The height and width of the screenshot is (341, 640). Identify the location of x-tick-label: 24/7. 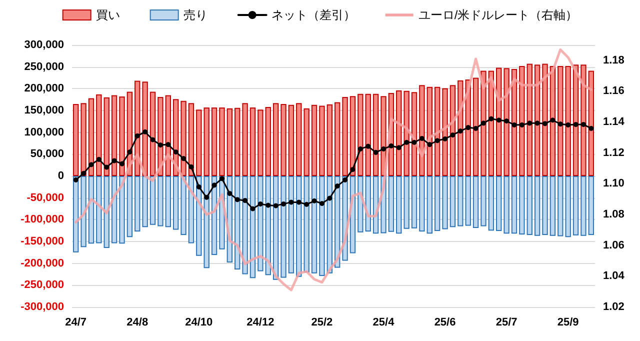
(76, 322).